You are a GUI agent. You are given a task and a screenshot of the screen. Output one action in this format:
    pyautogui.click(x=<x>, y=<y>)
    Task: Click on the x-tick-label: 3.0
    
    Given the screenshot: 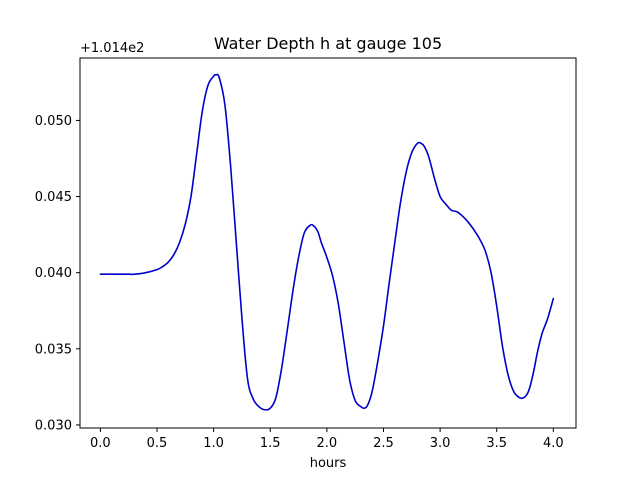 What is the action you would take?
    pyautogui.click(x=440, y=443)
    